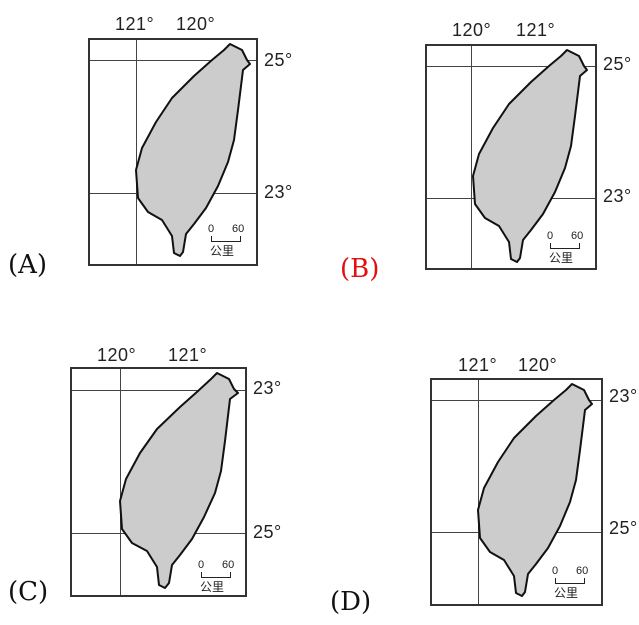  I want to click on option-b-map: 0 60 公里, so click(511, 157).